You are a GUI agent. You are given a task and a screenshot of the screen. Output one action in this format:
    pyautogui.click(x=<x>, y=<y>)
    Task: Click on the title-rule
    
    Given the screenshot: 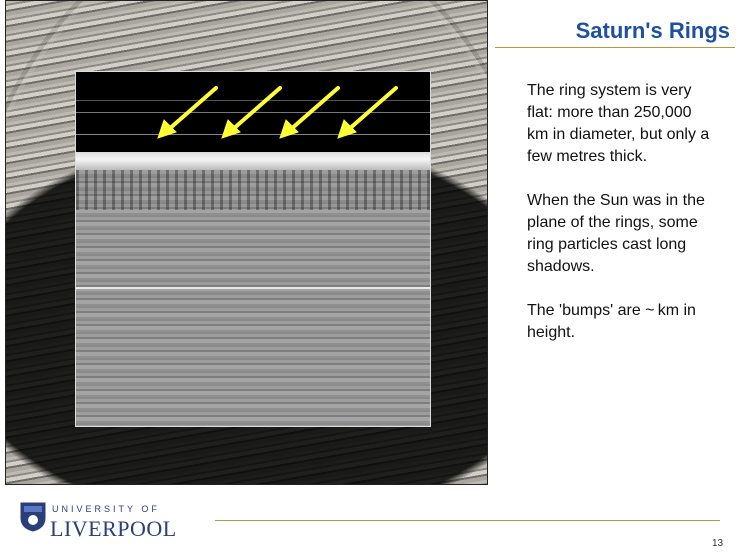 What is the action you would take?
    pyautogui.click(x=615, y=47)
    